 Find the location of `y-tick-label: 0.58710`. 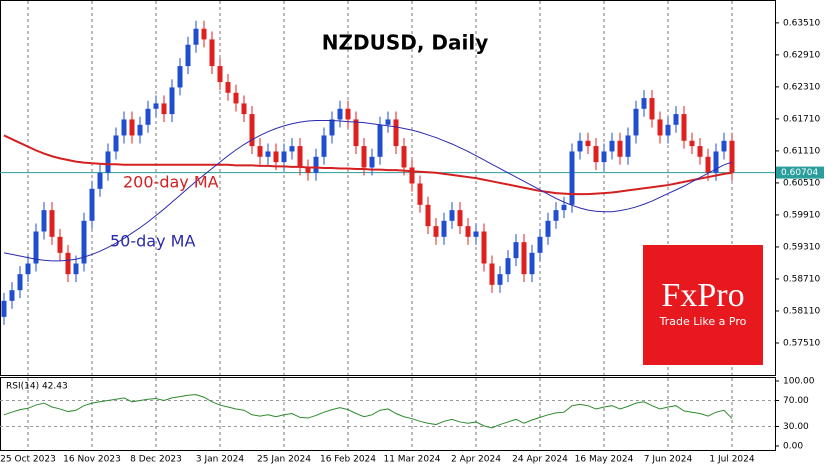

y-tick-label: 0.58710 is located at coordinates (801, 279).